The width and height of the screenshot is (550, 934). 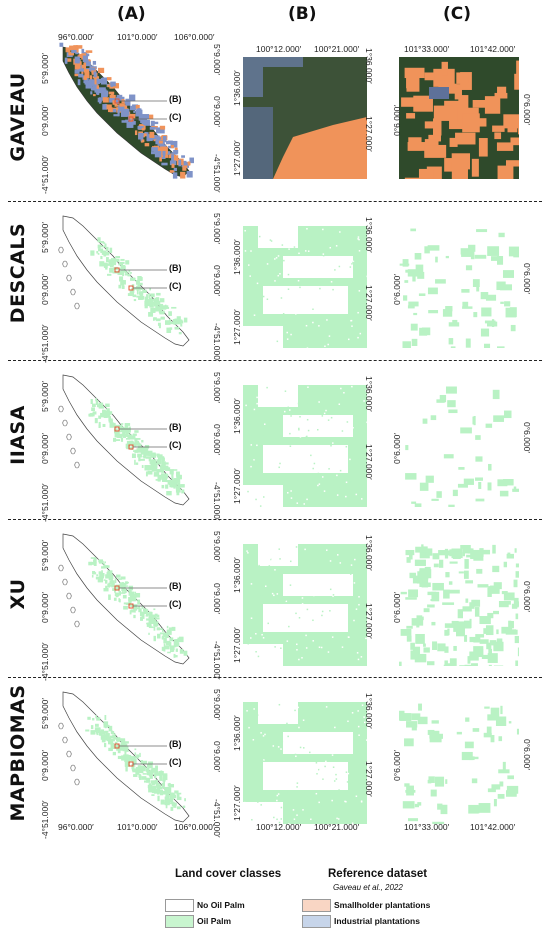 What do you see at coordinates (457, 14) in the screenshot?
I see `column-c-header: (C)` at bounding box center [457, 14].